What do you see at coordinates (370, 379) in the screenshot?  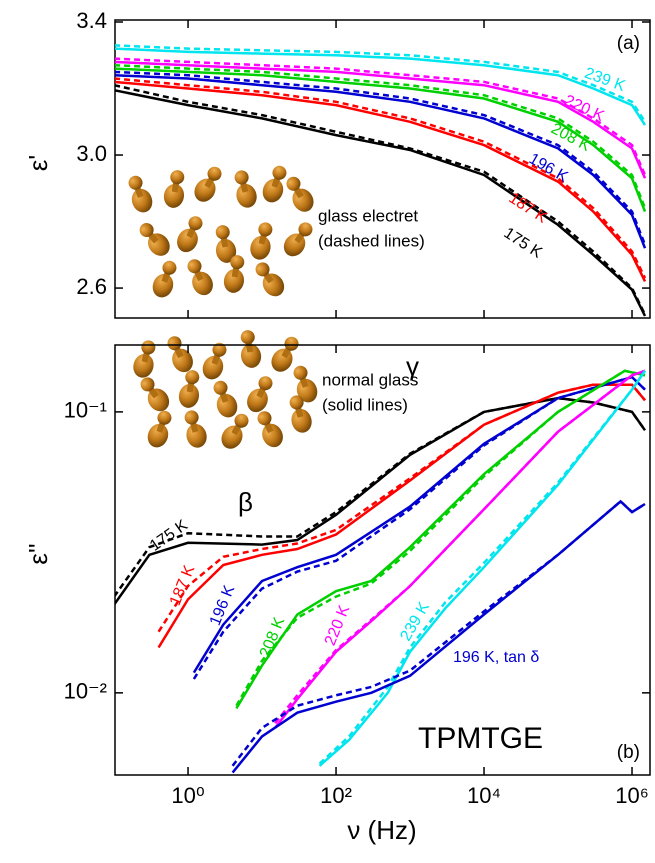 I see `annotation: normal glass` at bounding box center [370, 379].